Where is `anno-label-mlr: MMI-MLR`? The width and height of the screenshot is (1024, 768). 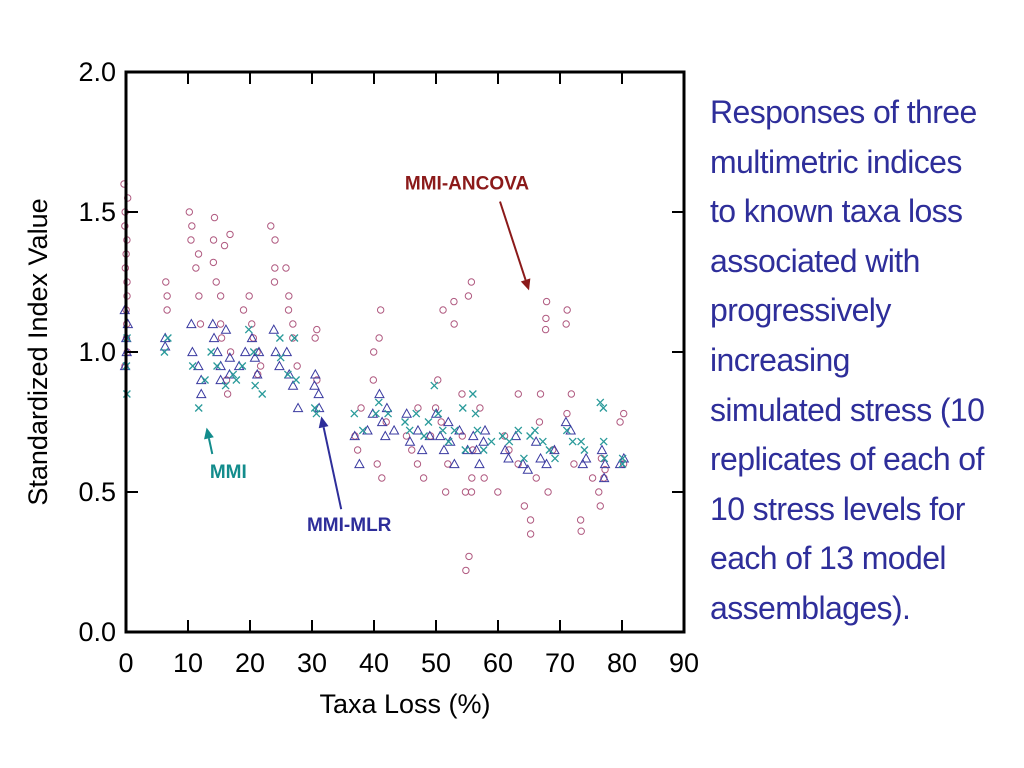 anno-label-mlr: MMI-MLR is located at coordinates (349, 525).